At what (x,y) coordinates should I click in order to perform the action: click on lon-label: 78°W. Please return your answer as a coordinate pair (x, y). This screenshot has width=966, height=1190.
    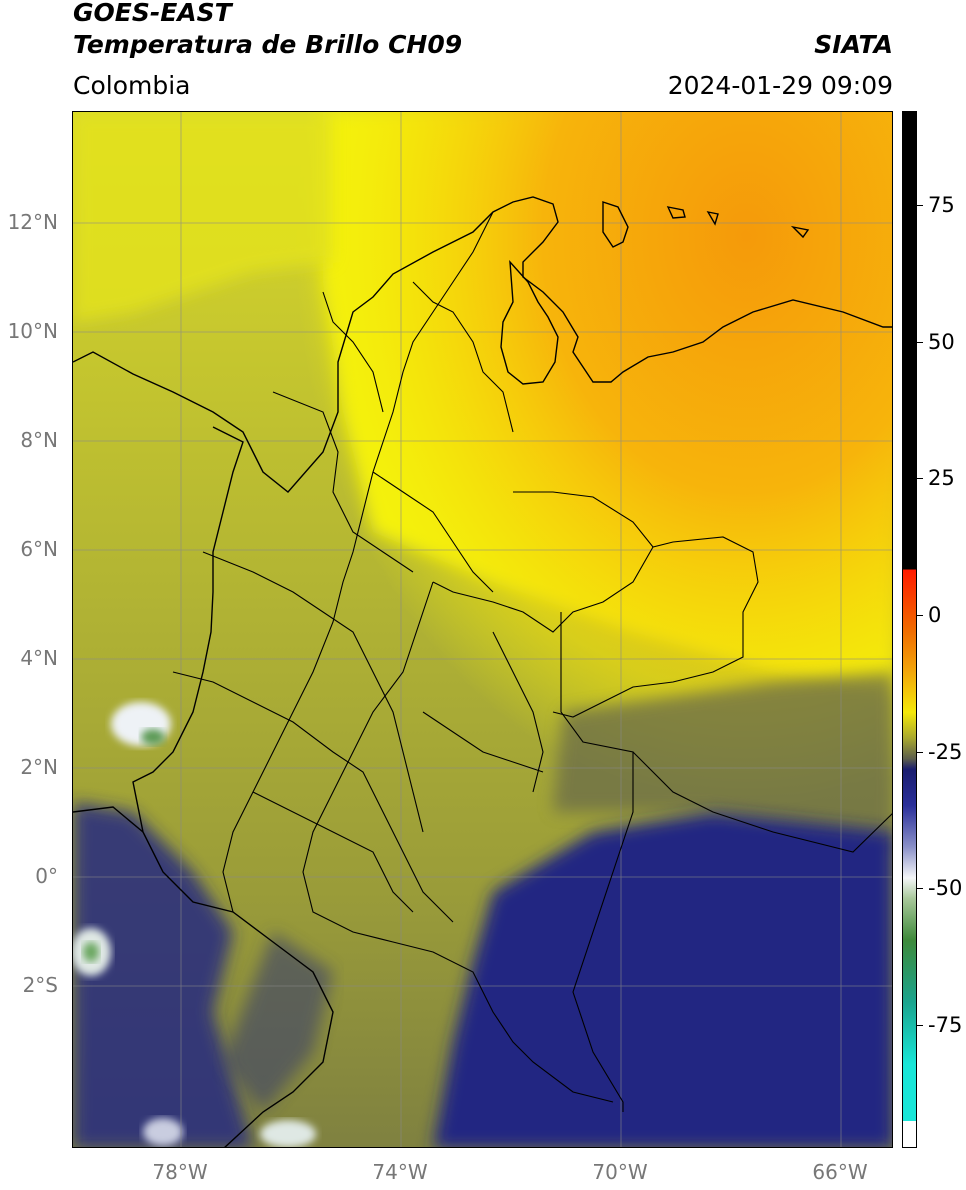
    Looking at the image, I should click on (180, 1172).